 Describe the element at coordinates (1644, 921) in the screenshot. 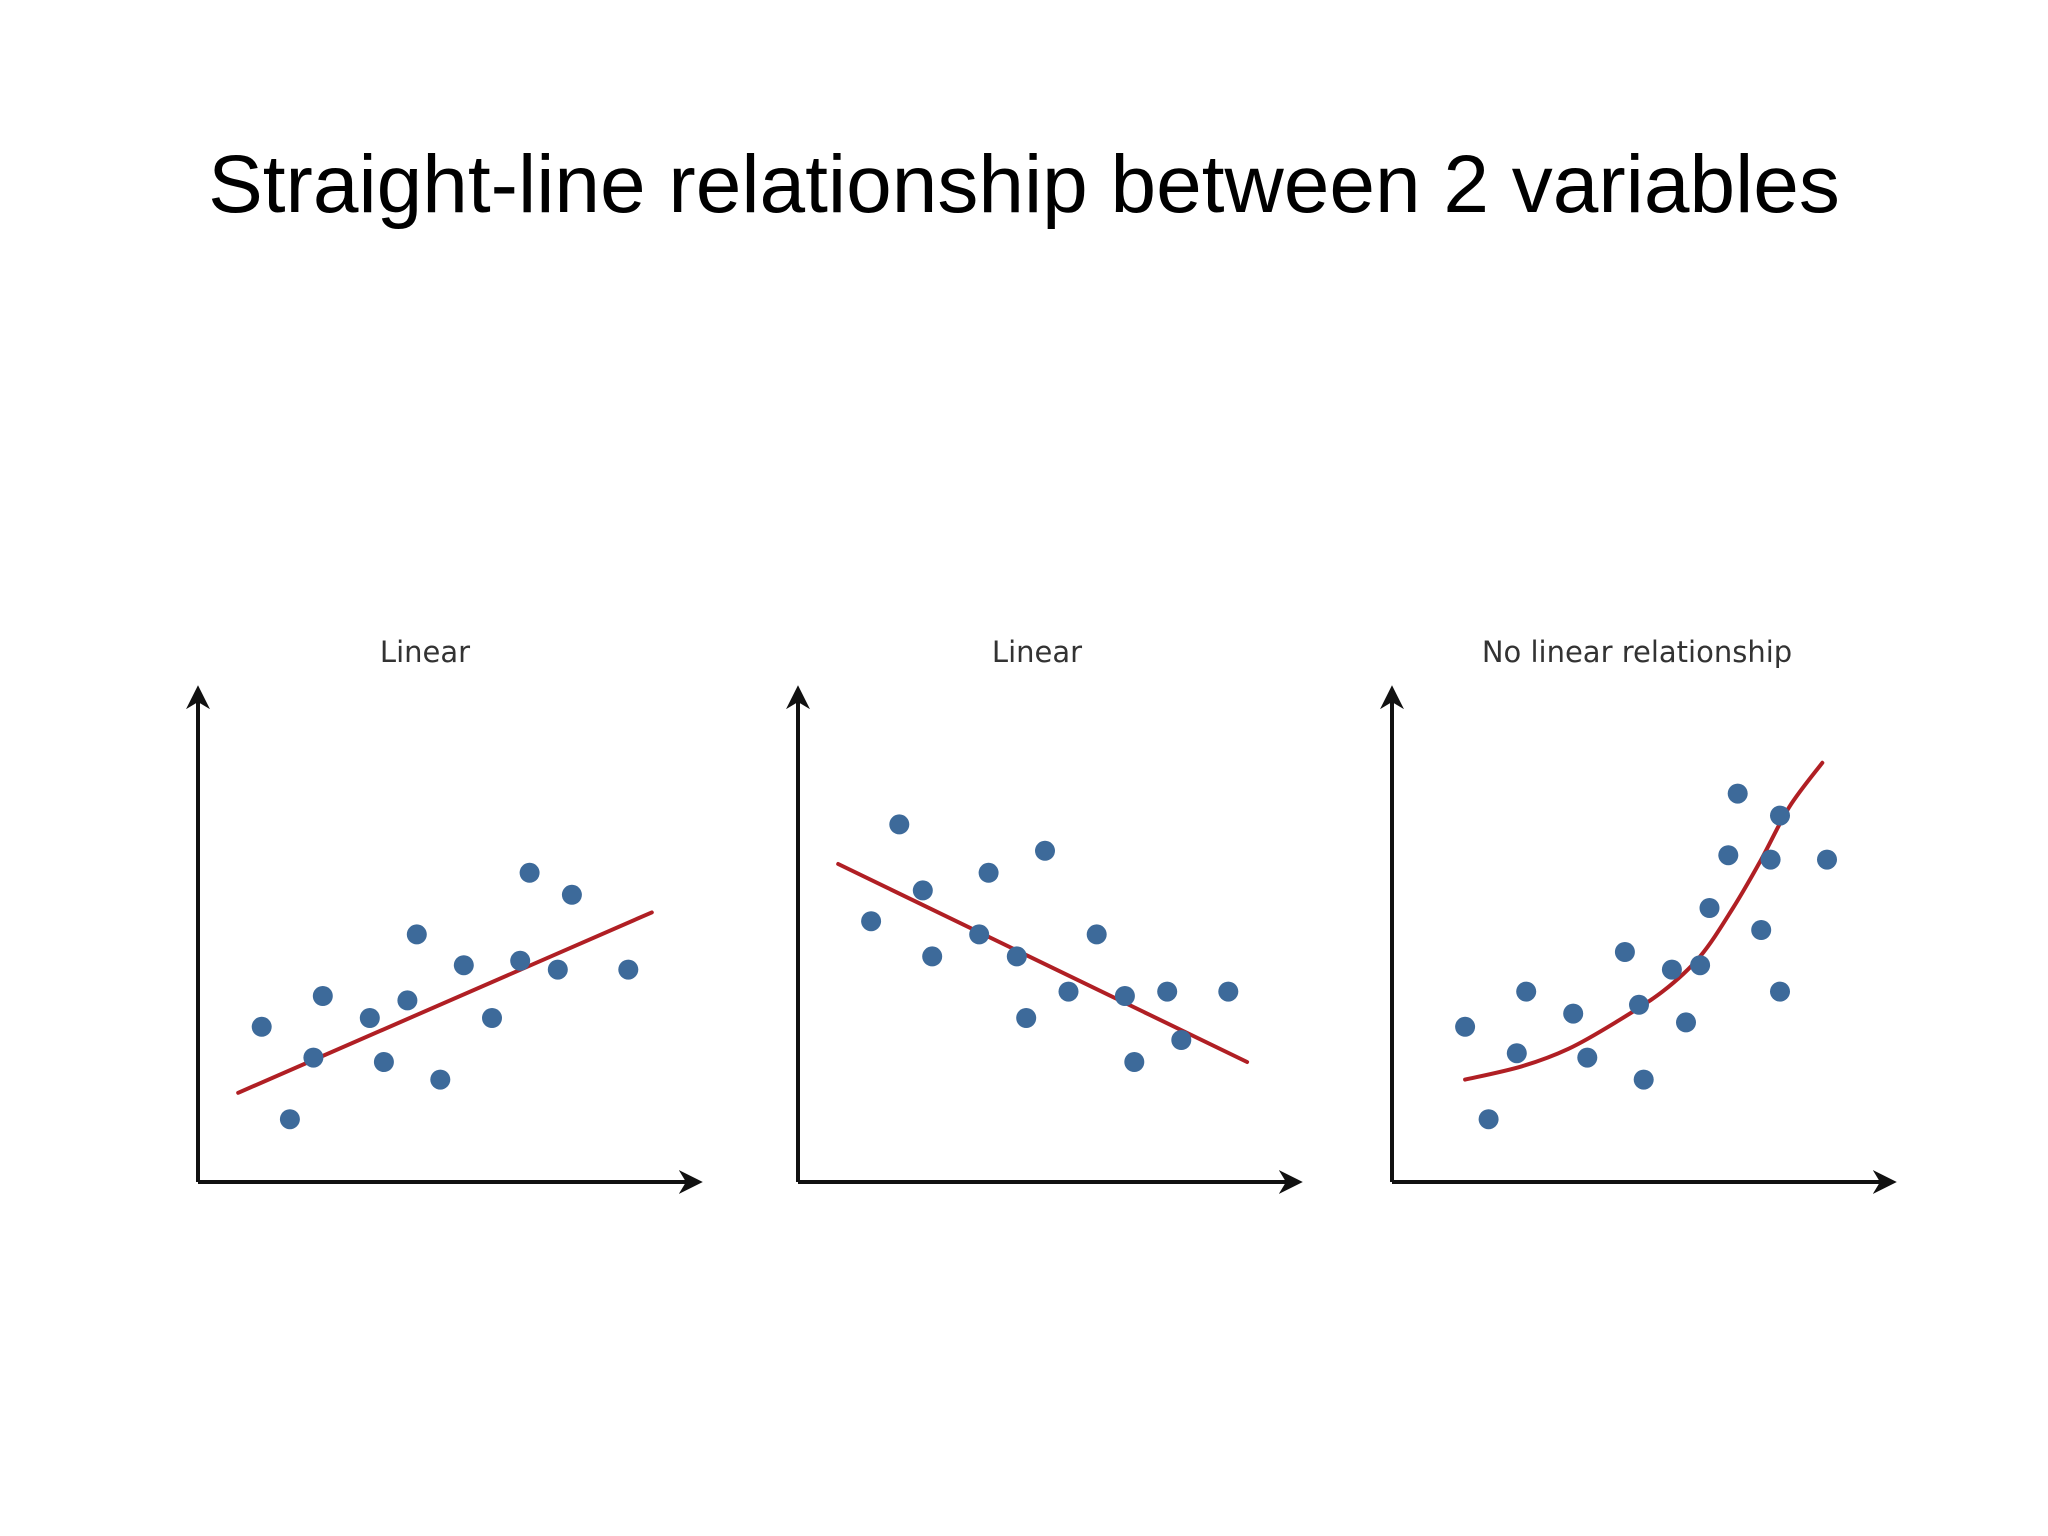

I see `fit-curve` at that location.